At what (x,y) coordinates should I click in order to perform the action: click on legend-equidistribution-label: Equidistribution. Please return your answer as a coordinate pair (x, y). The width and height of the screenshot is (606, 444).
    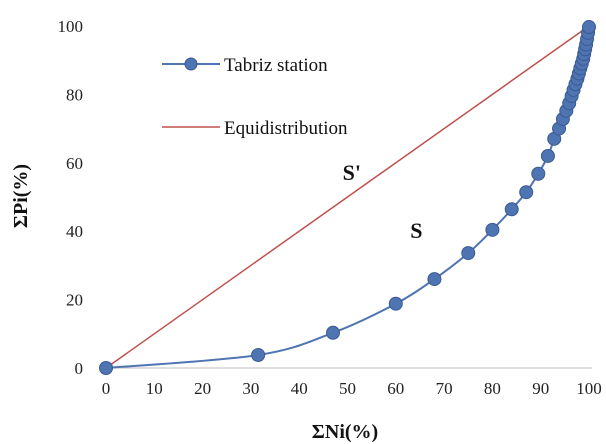
    Looking at the image, I should click on (286, 128).